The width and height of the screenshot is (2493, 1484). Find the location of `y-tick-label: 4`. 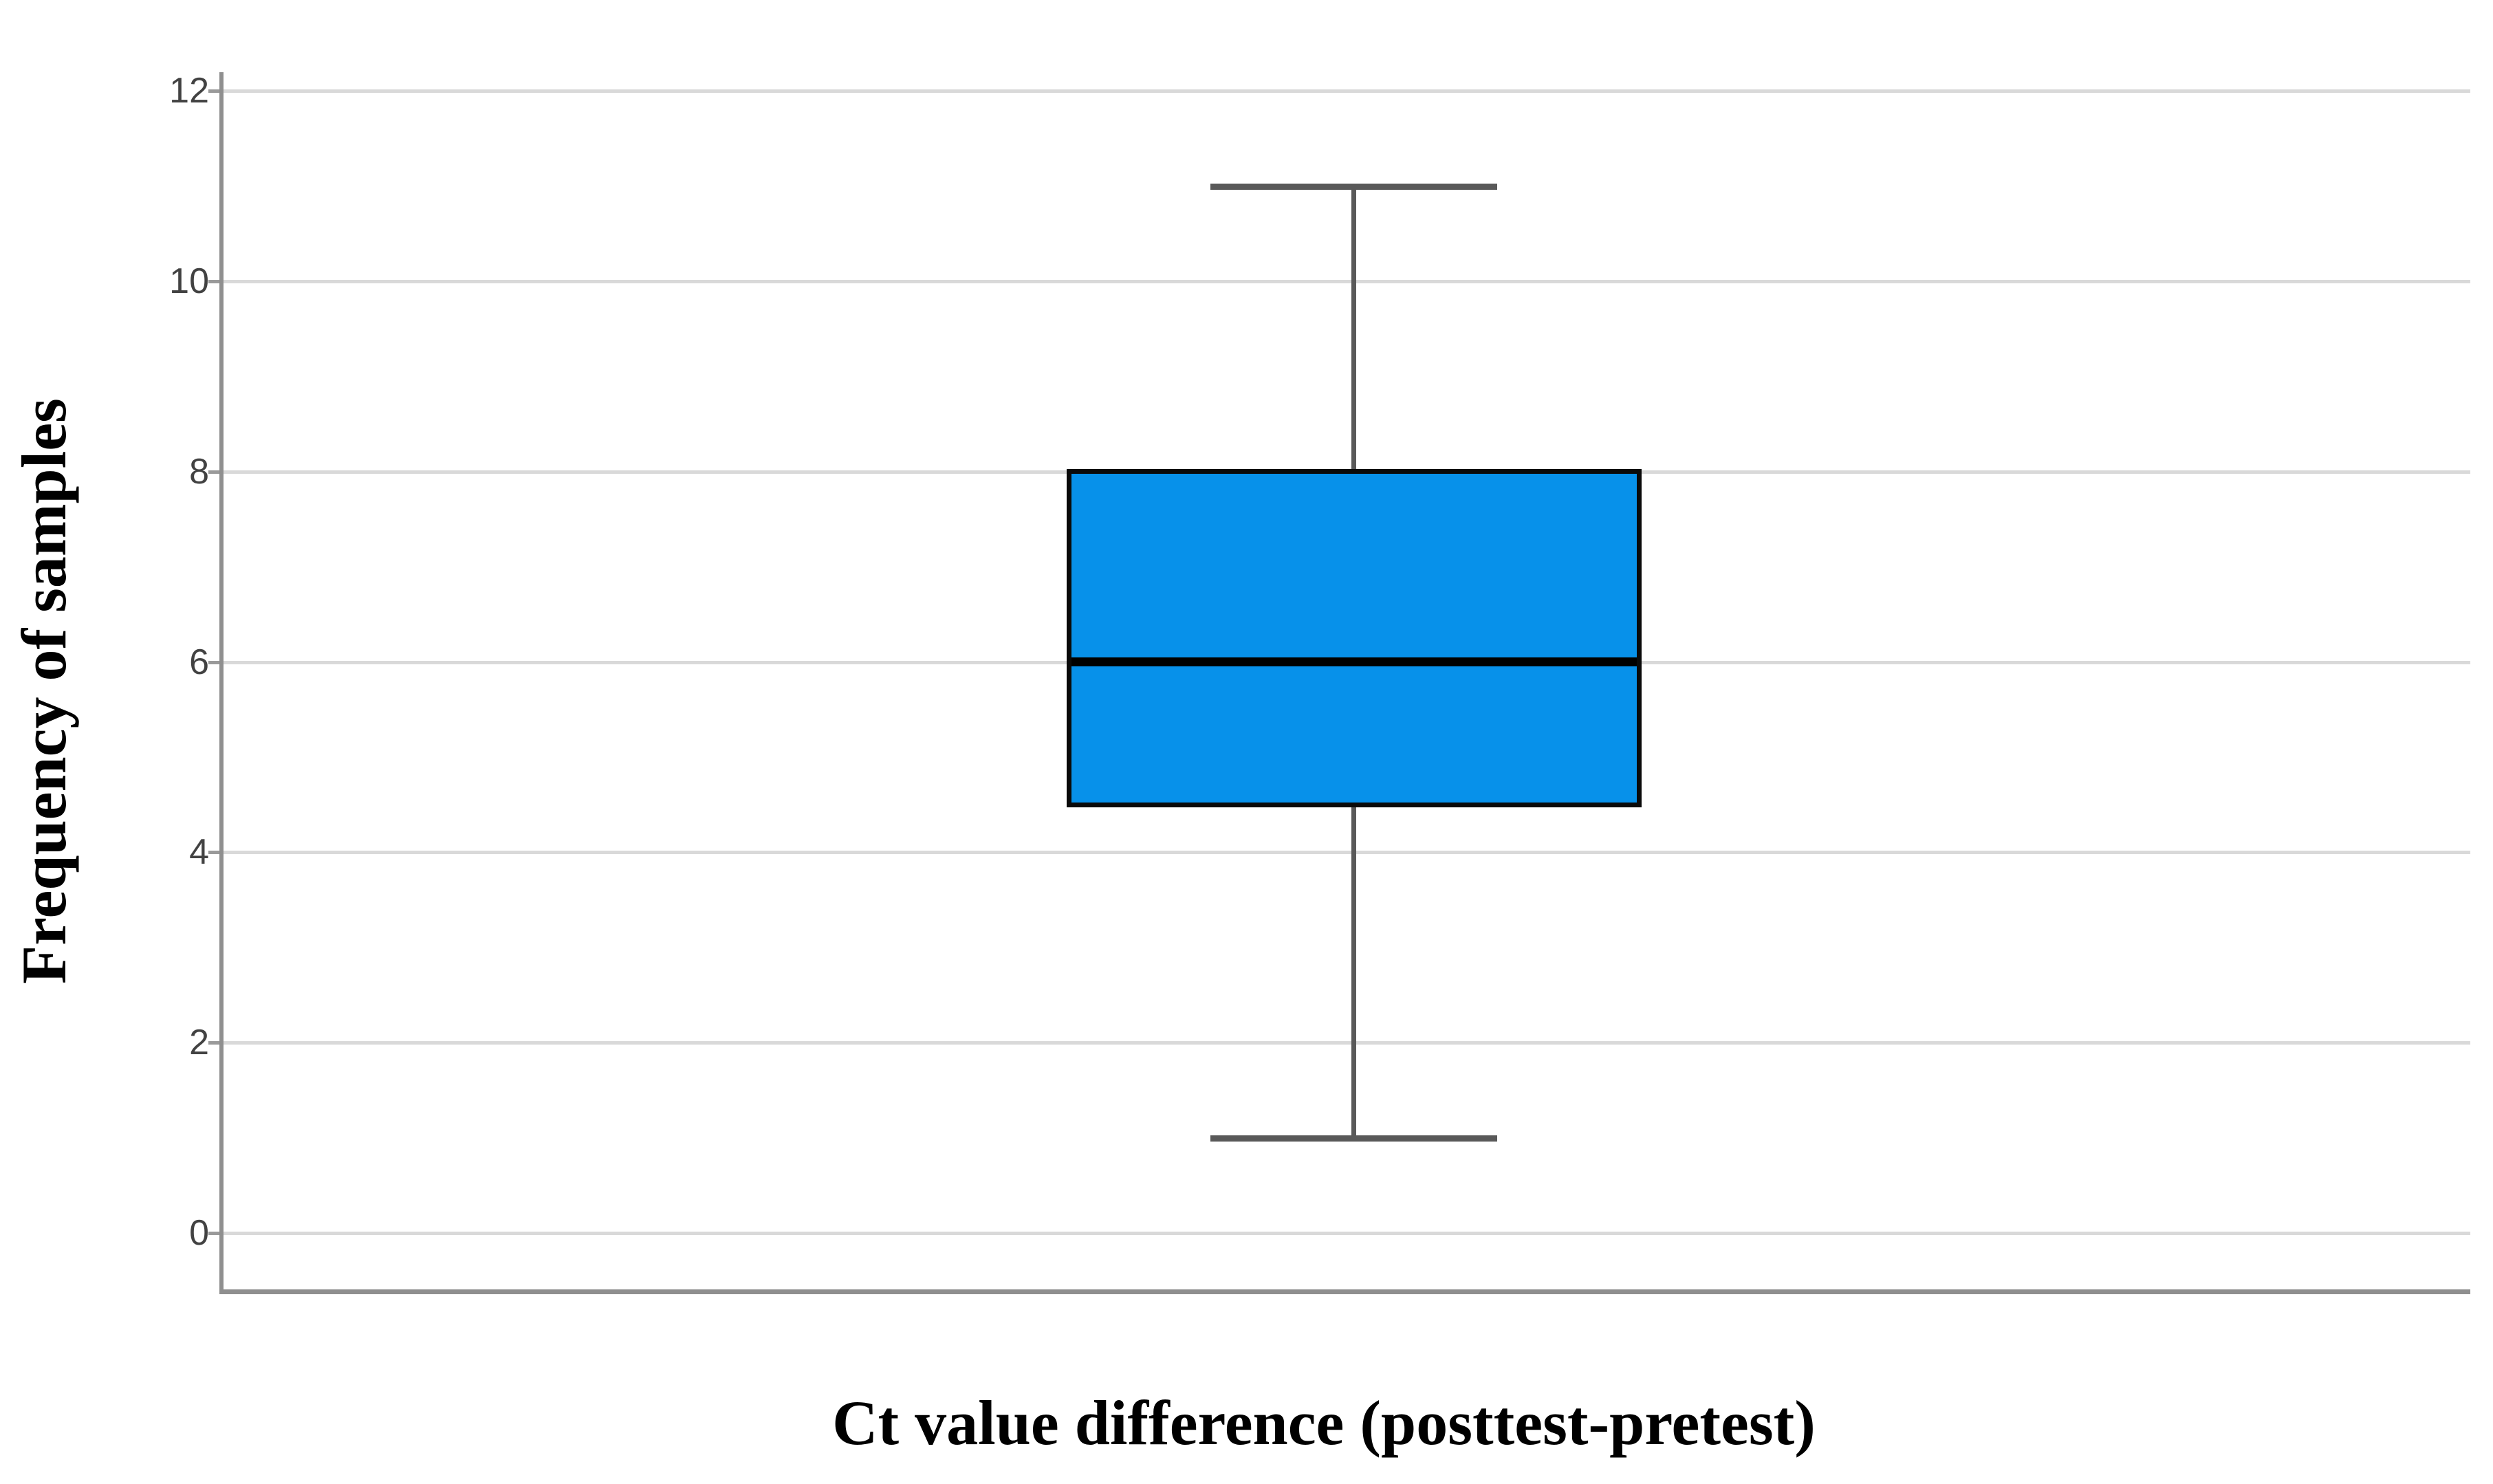

y-tick-label: 4 is located at coordinates (199, 852).